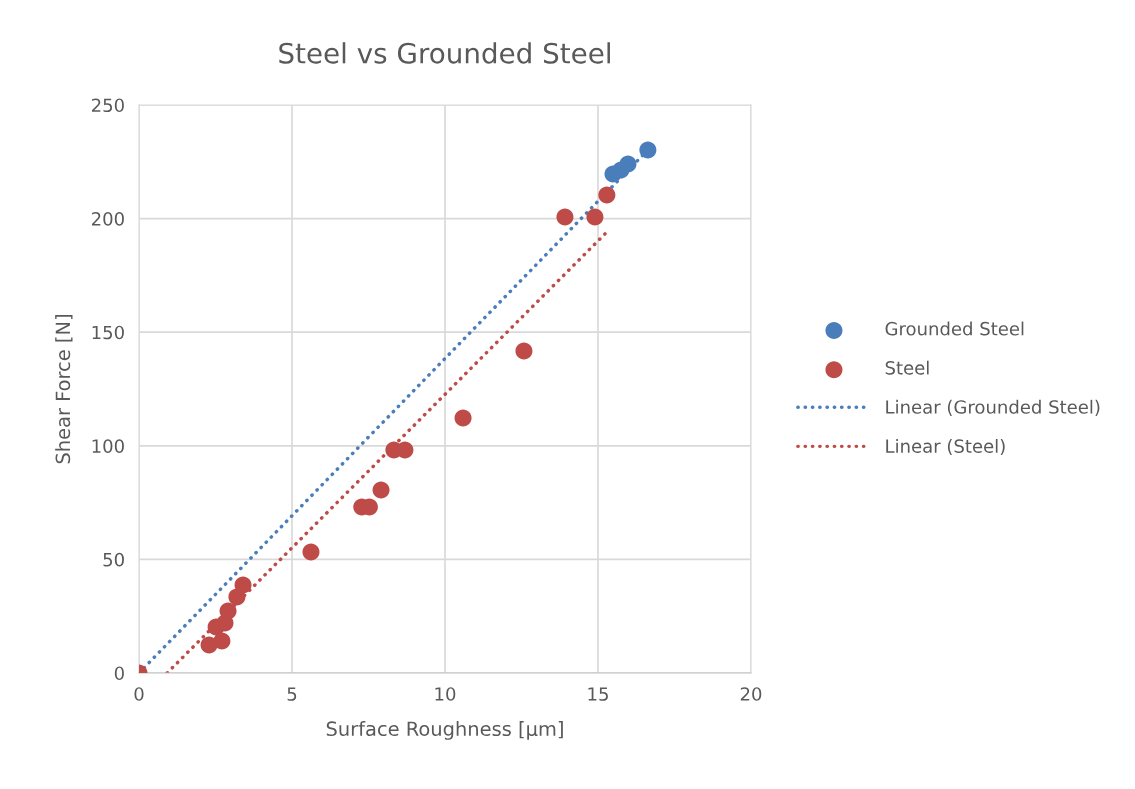 The height and width of the screenshot is (789, 1135). Describe the element at coordinates (139, 694) in the screenshot. I see `x-tick-label: 0` at that location.